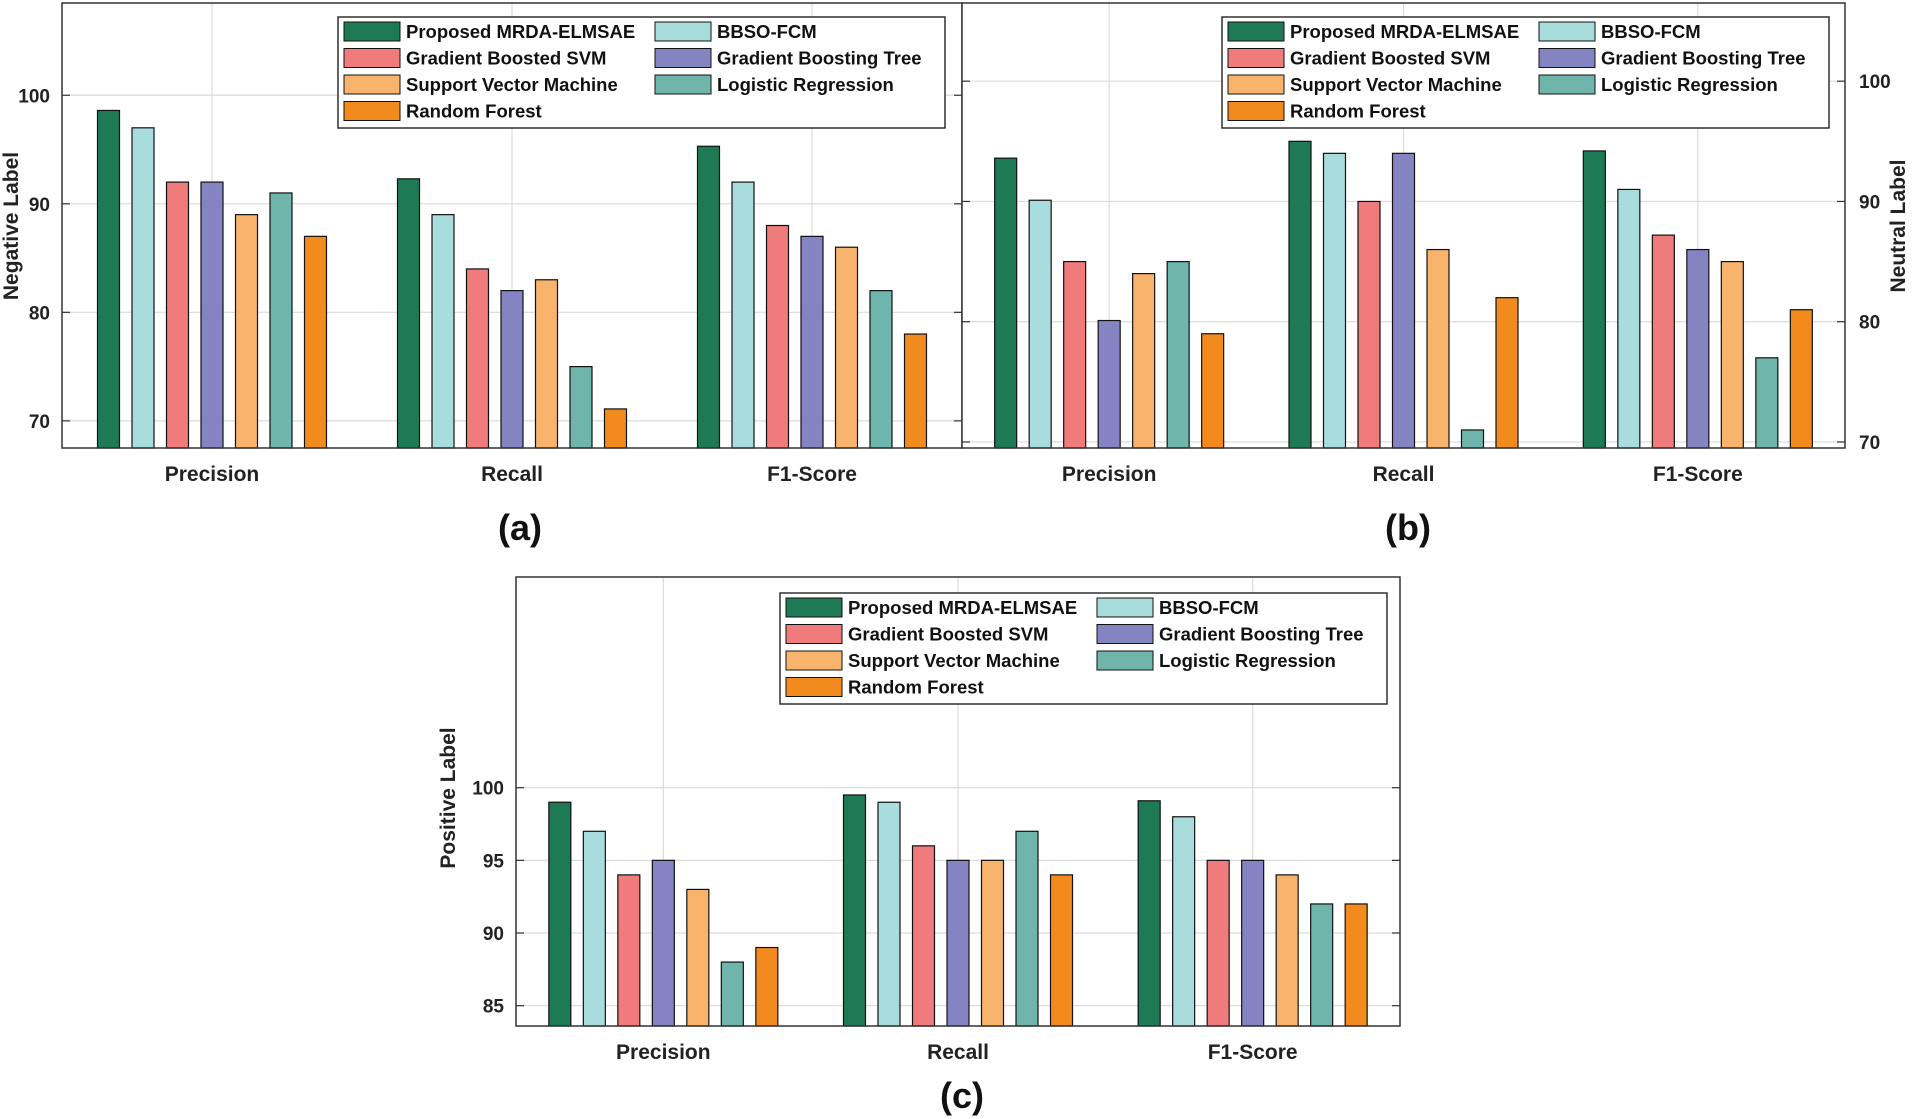 The height and width of the screenshot is (1119, 1925). Describe the element at coordinates (1869, 323) in the screenshot. I see `y-tick-label: 80` at that location.